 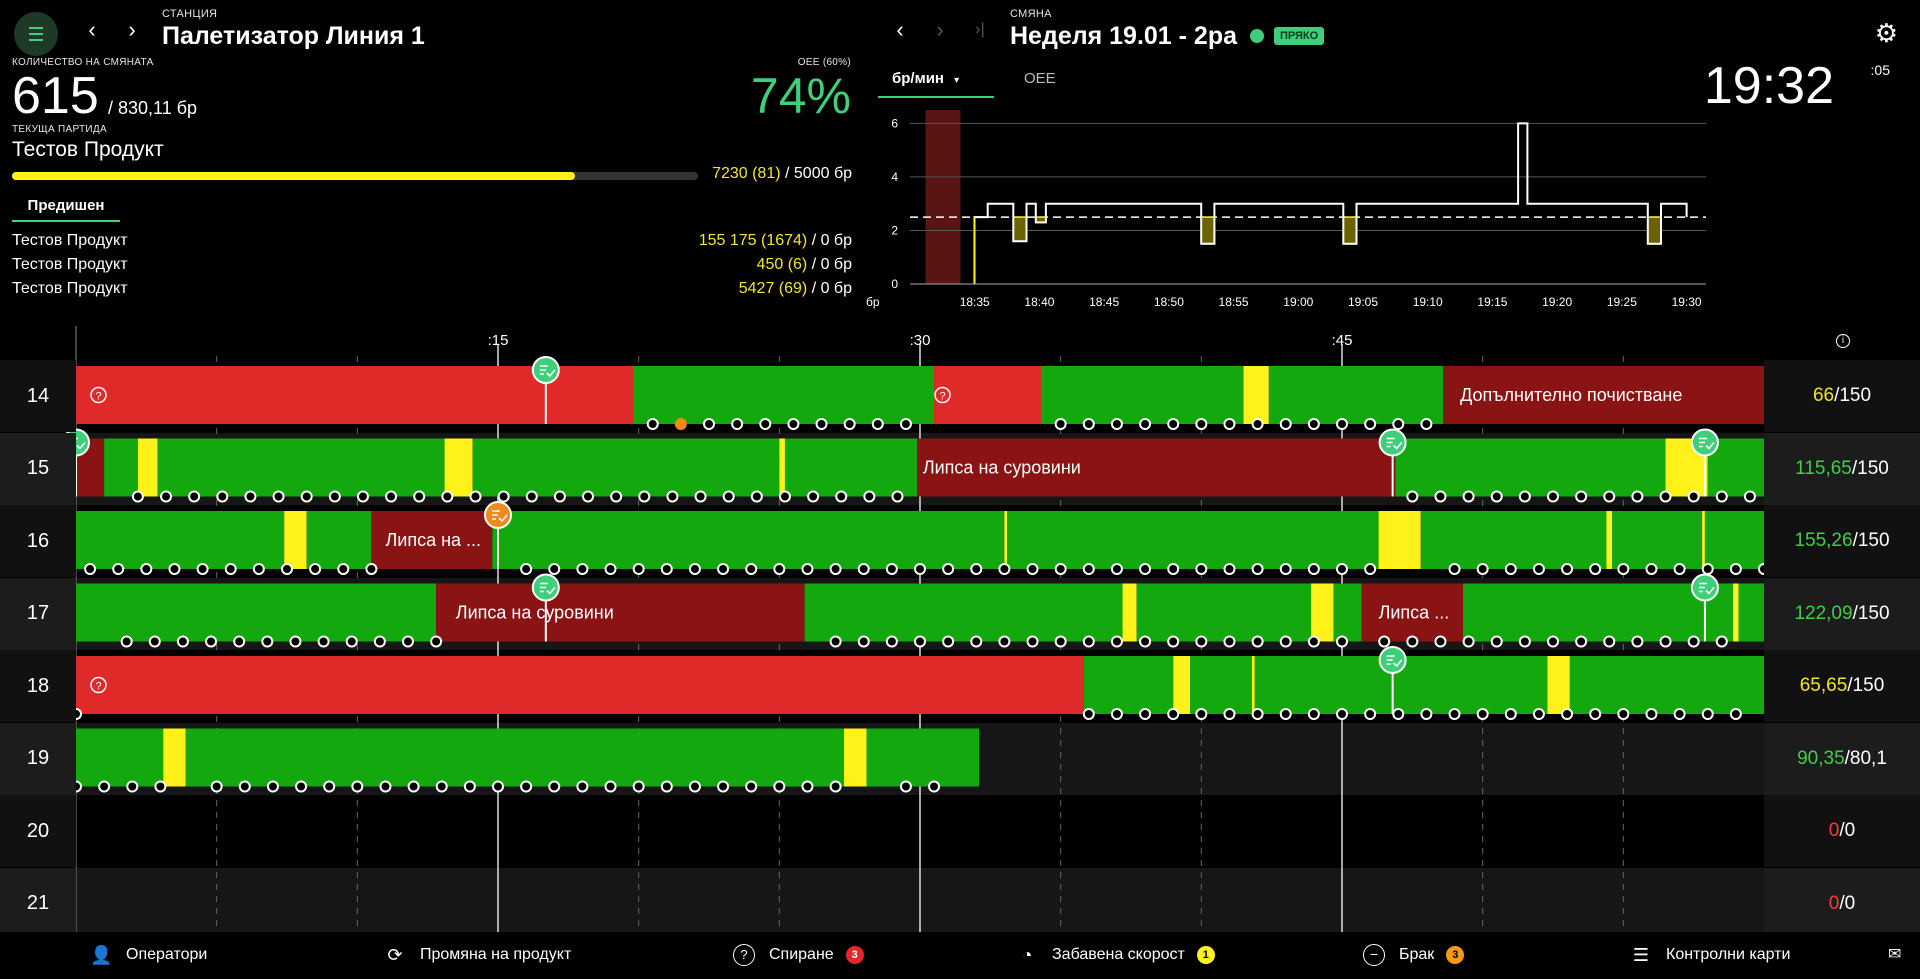 I want to click on oee-caption: OEE (60%), so click(x=824, y=62).